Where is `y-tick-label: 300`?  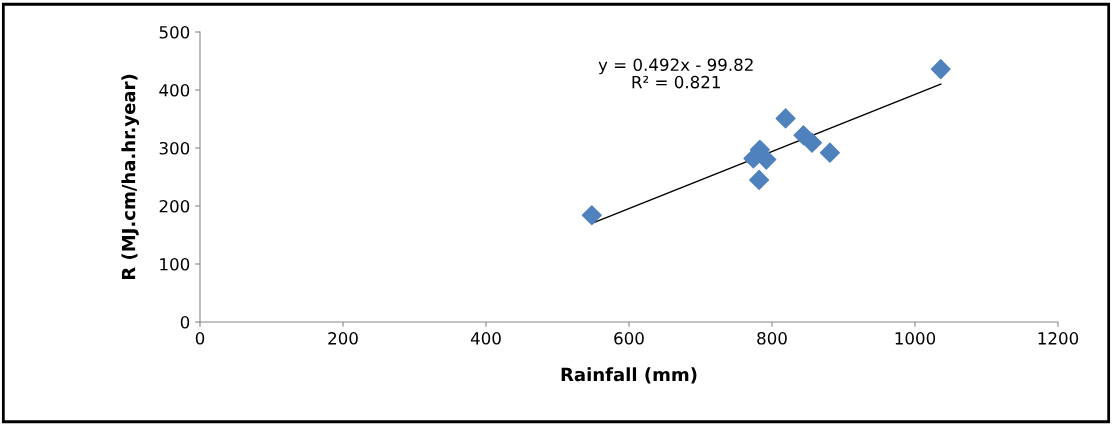
y-tick-label: 300 is located at coordinates (174, 148).